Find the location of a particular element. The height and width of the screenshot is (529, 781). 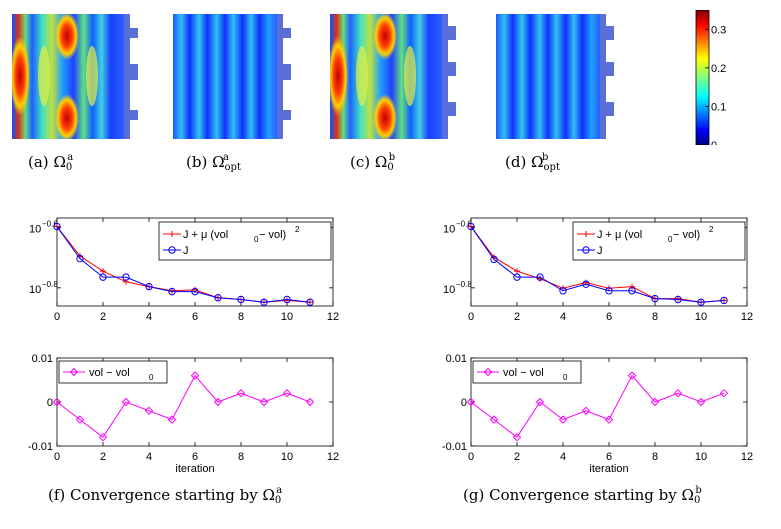

colorbar-gradient is located at coordinates (702, 77).